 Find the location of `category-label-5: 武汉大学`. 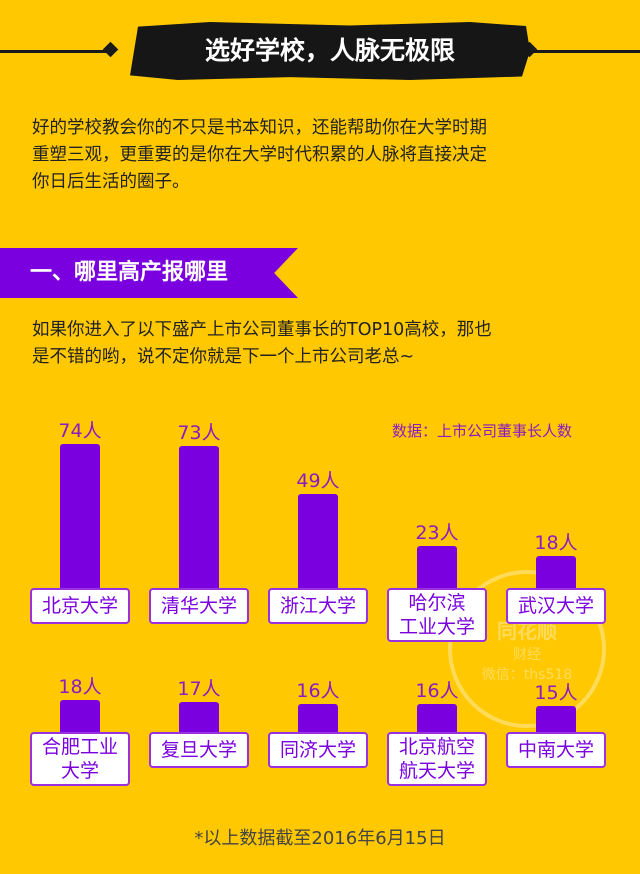

category-label-5: 武汉大学 is located at coordinates (556, 606).